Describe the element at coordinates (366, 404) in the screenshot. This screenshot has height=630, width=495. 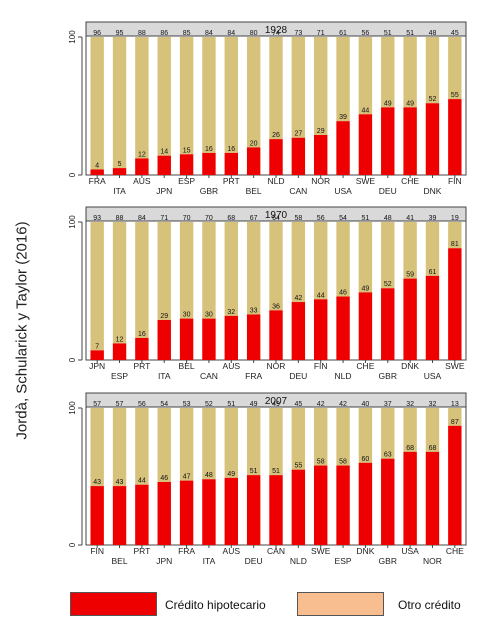
I see `data-label-other: 40` at that location.